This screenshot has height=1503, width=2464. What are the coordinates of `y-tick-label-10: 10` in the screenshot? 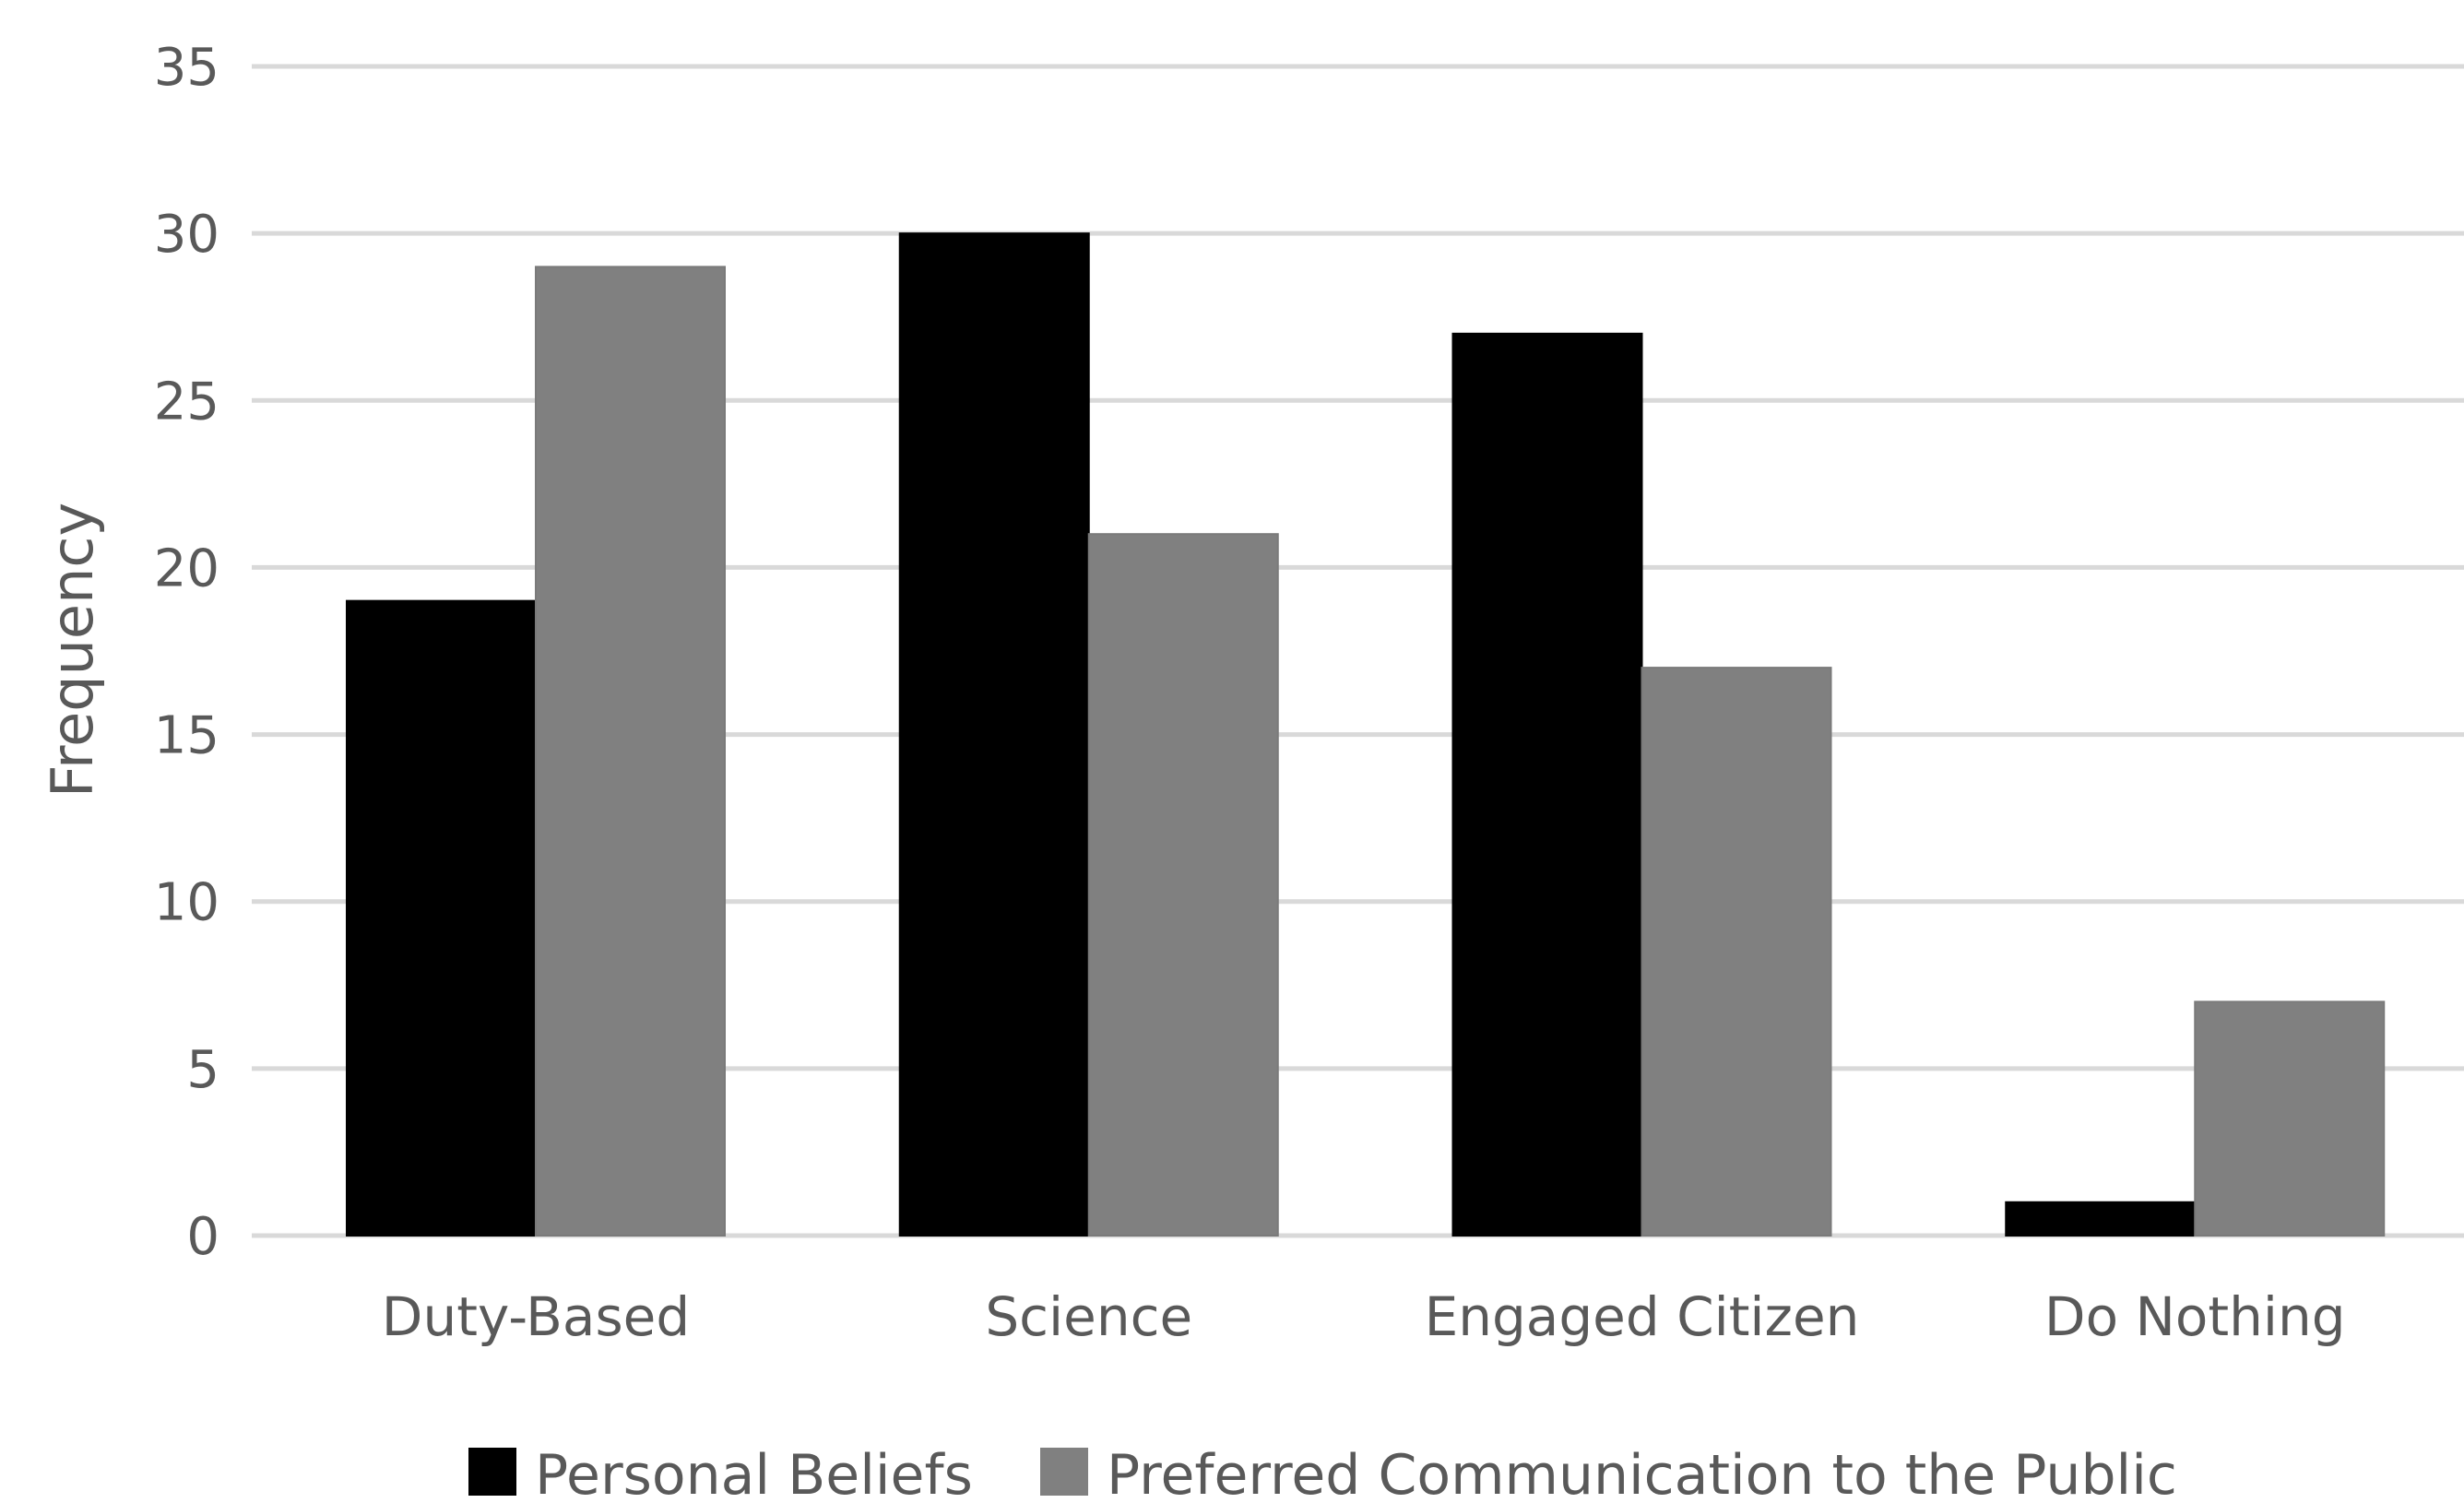 It's located at (187, 903).